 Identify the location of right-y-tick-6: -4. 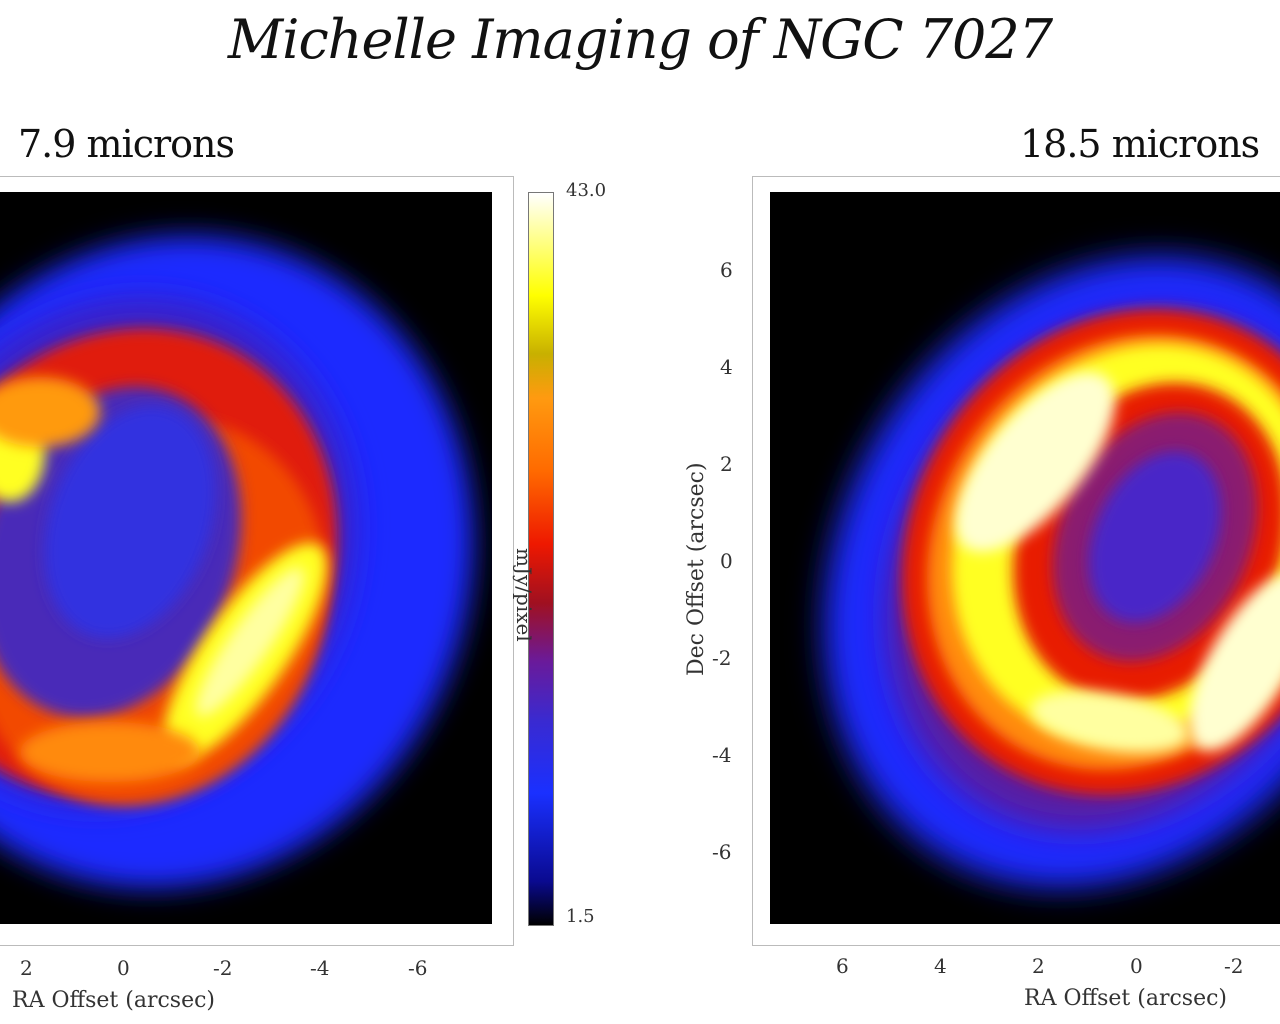
(722, 755).